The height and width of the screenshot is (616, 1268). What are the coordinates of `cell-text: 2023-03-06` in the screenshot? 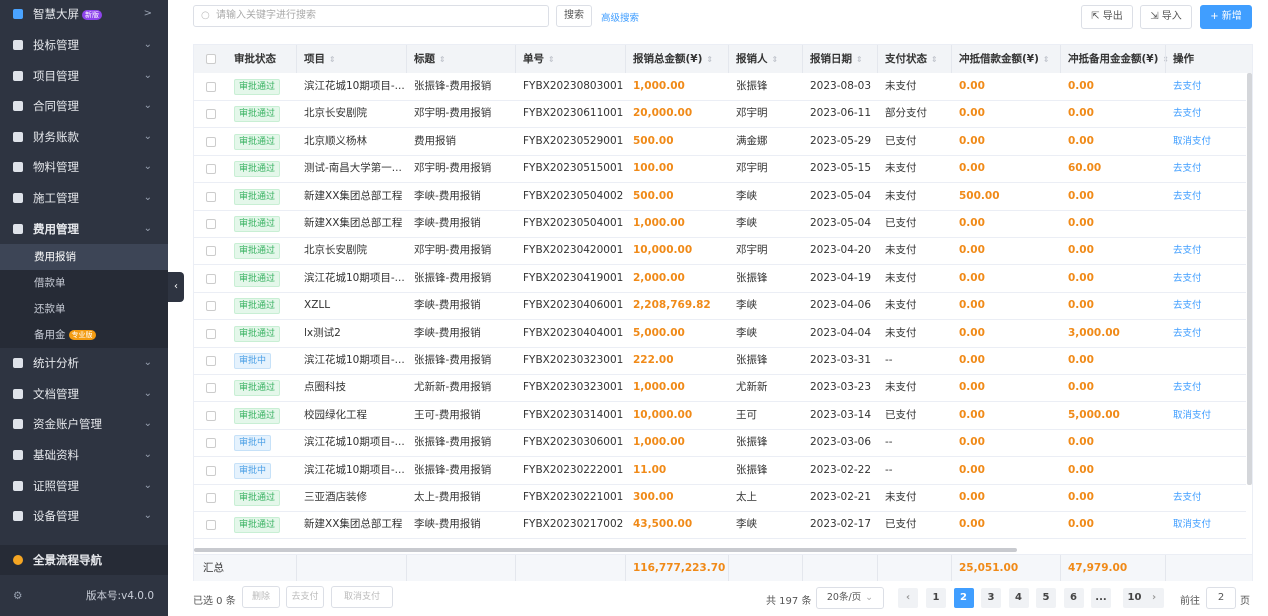 It's located at (841, 442).